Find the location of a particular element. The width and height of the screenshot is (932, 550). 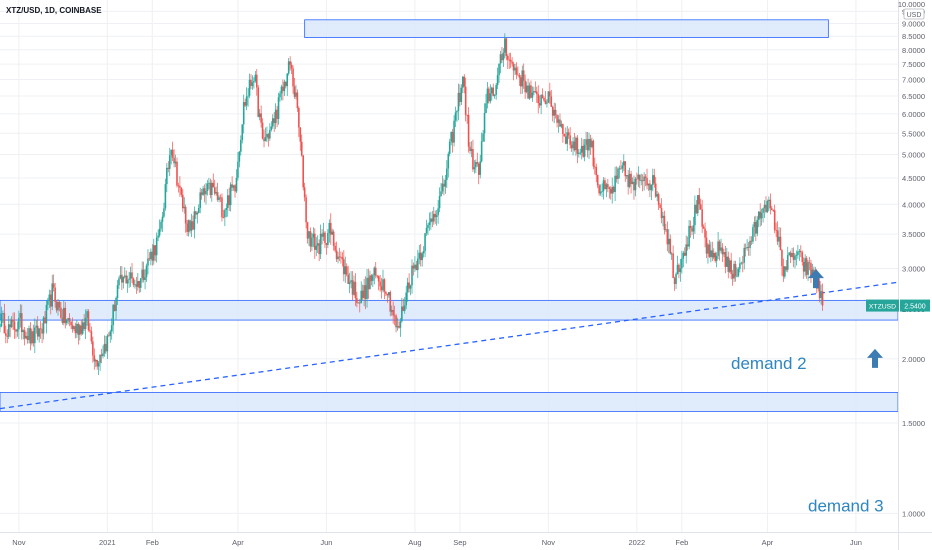

y-tick-label: 4.0000 is located at coordinates (913, 204).